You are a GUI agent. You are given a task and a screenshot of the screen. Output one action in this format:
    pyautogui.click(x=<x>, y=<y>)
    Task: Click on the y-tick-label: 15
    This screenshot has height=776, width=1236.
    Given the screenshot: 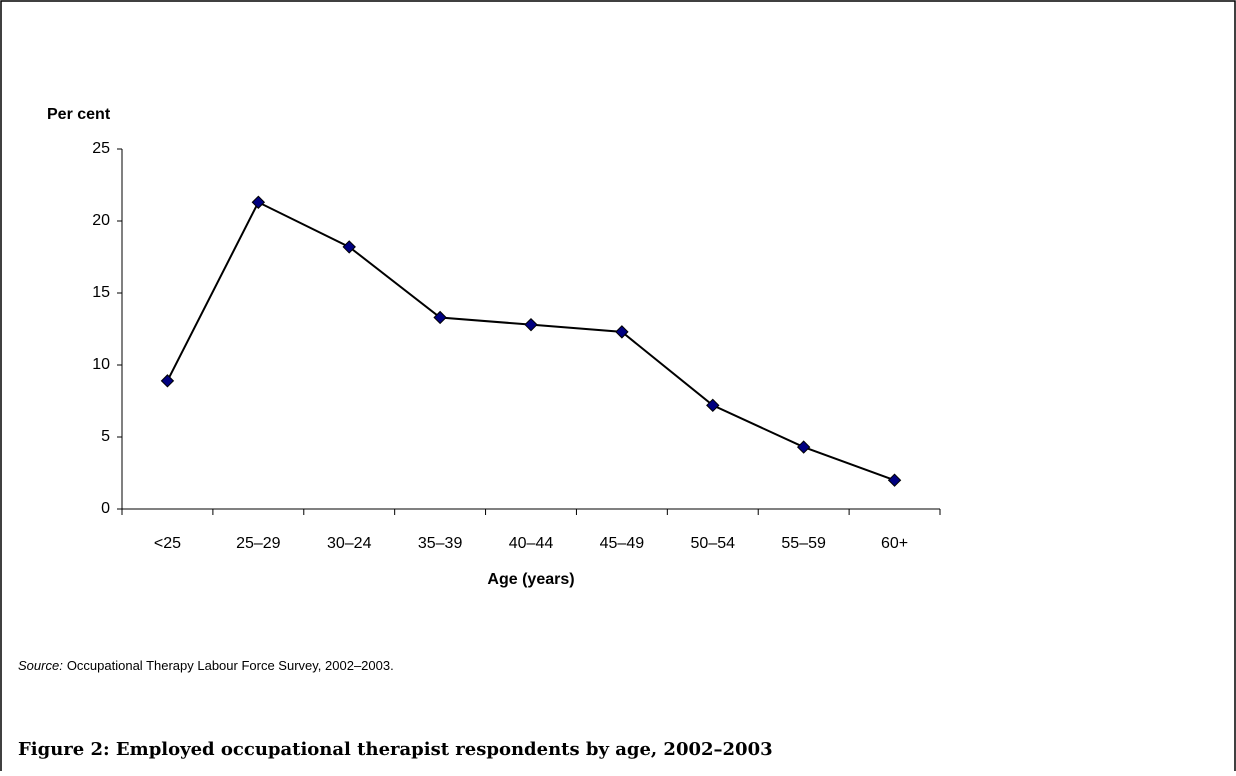 What is the action you would take?
    pyautogui.click(x=101, y=292)
    